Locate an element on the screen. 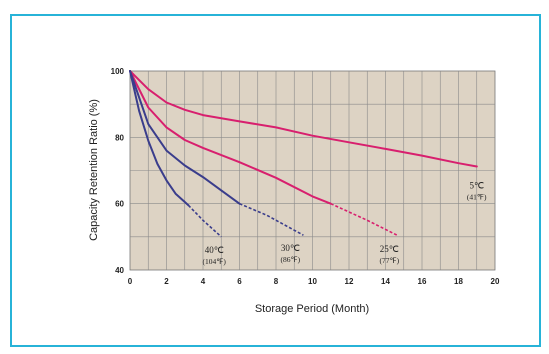 This screenshot has width=549, height=354. y-axis-ticks: 40 60 80 100 is located at coordinates (118, 171).